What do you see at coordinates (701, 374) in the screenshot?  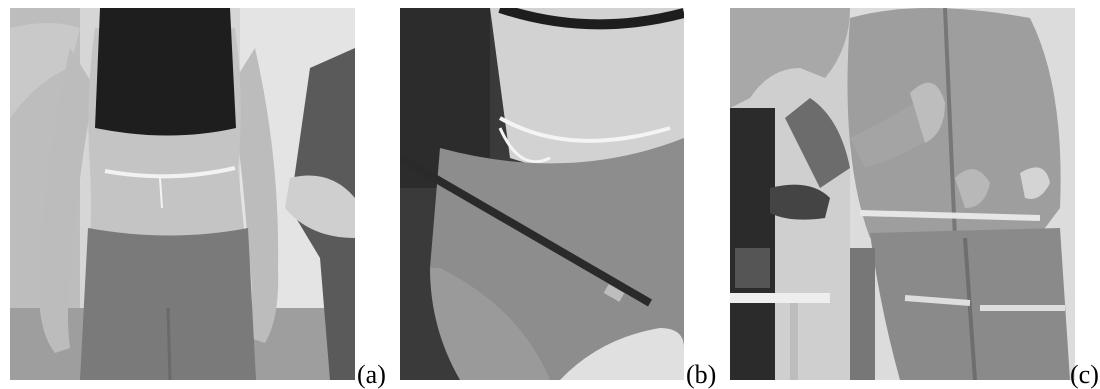 I see `panel-label-b: (b)` at bounding box center [701, 374].